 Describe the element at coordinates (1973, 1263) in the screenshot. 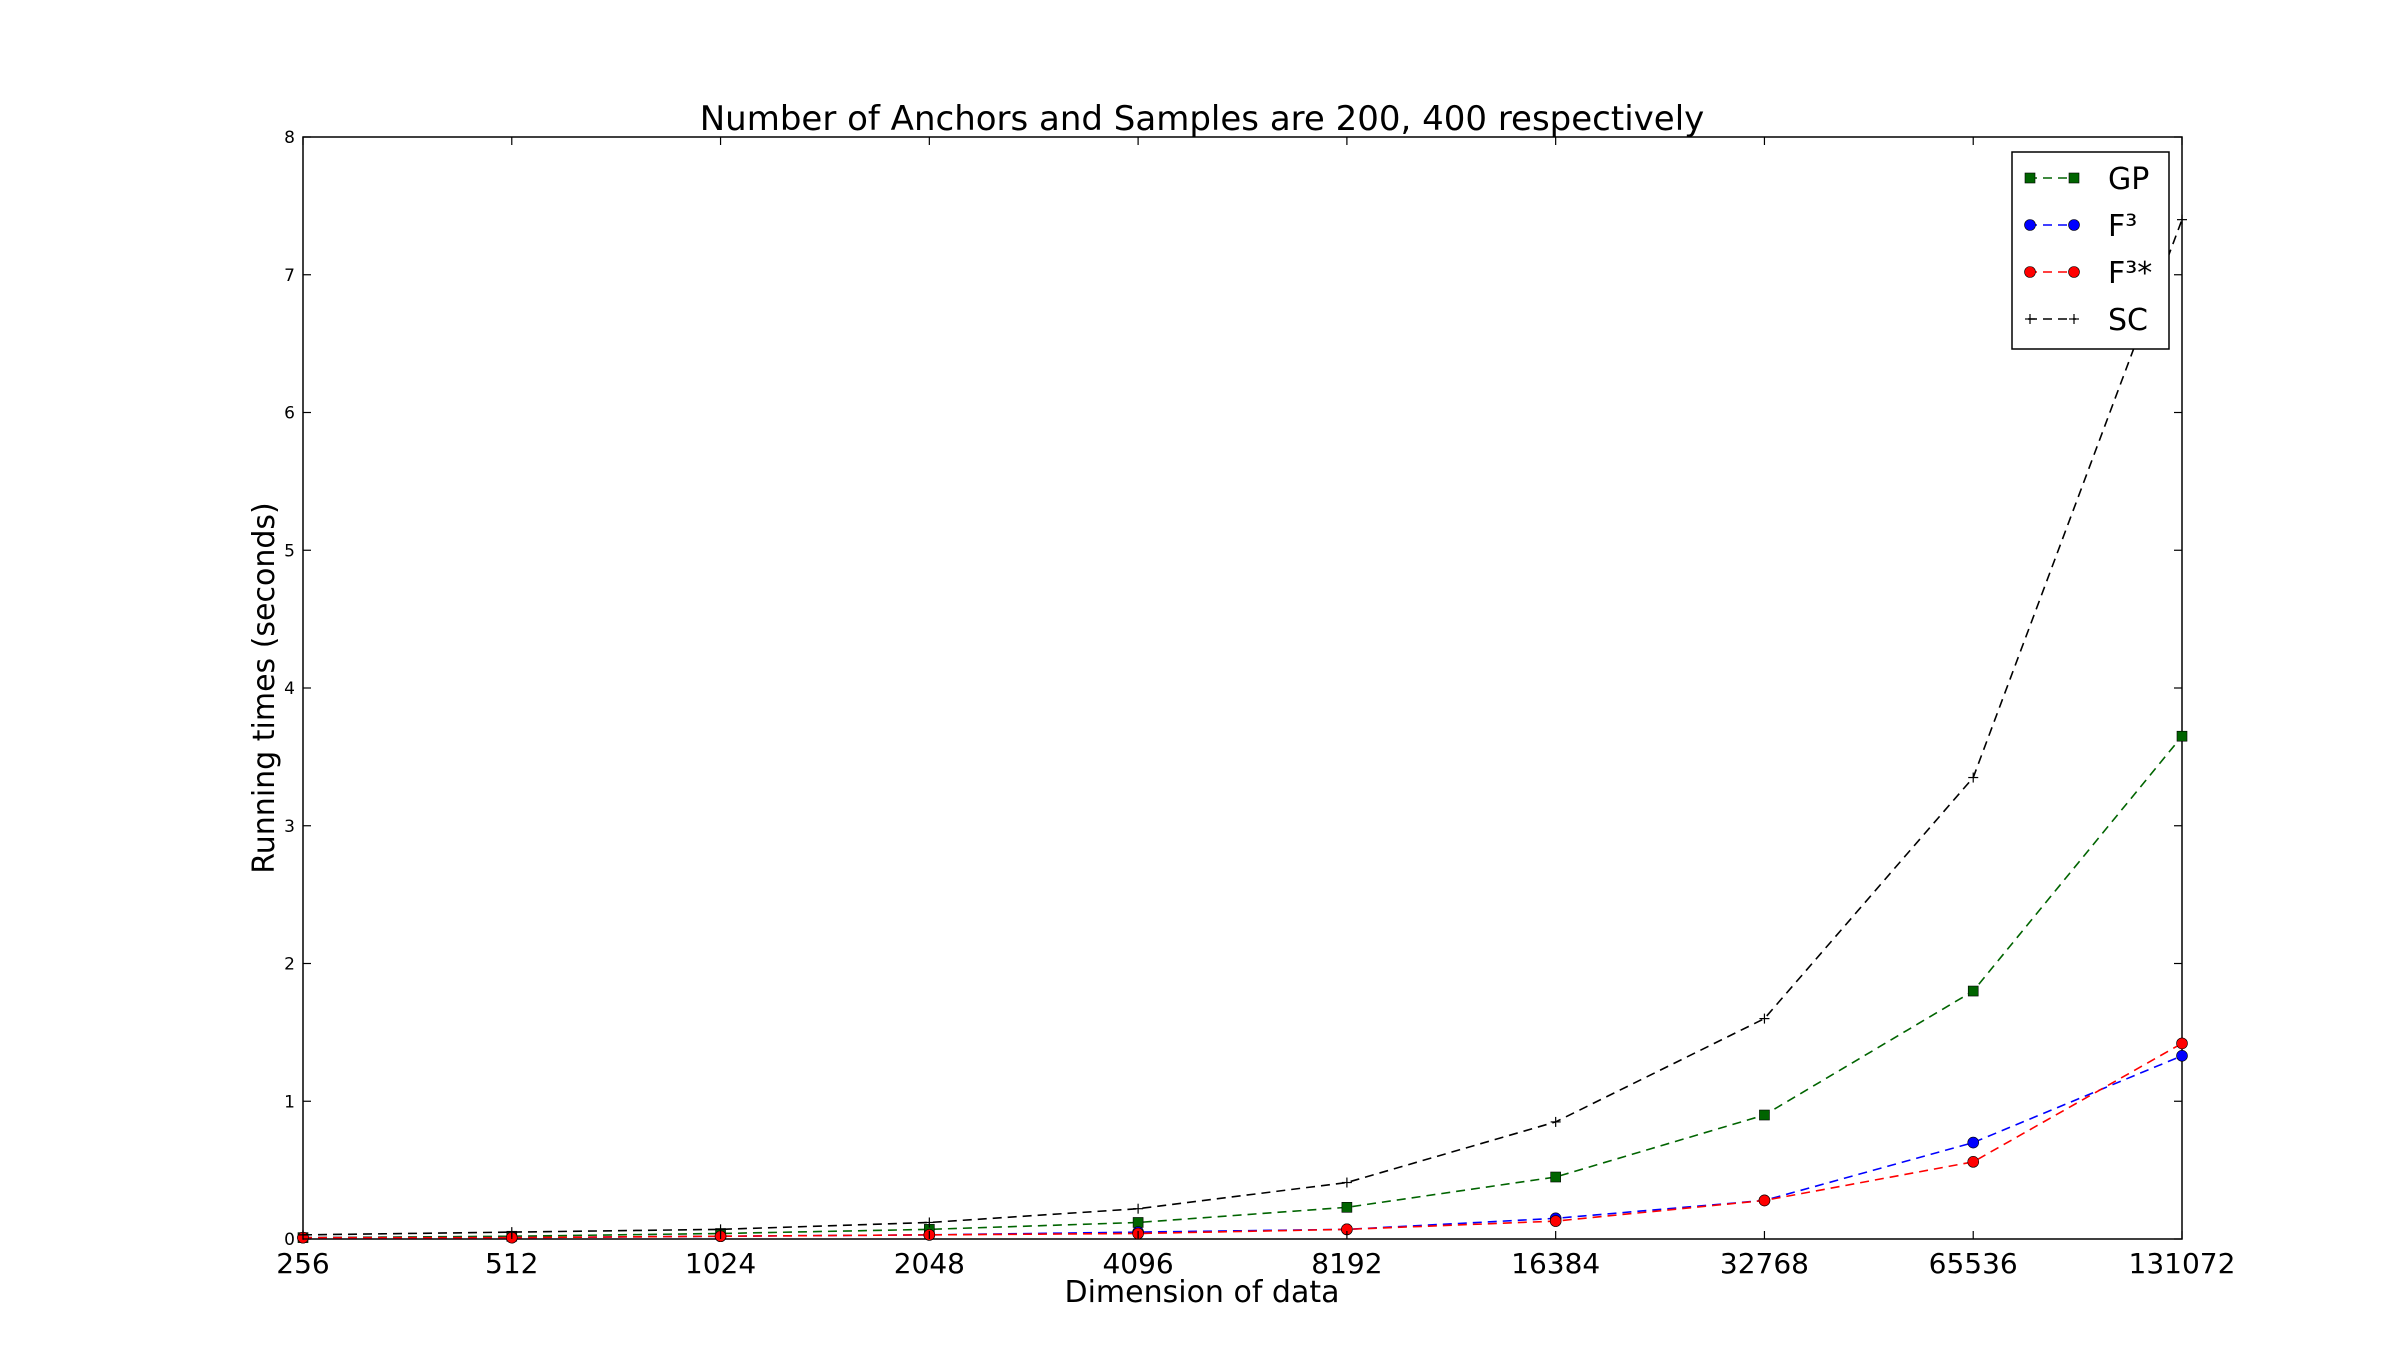

I see `x-tick-label: 65536` at that location.